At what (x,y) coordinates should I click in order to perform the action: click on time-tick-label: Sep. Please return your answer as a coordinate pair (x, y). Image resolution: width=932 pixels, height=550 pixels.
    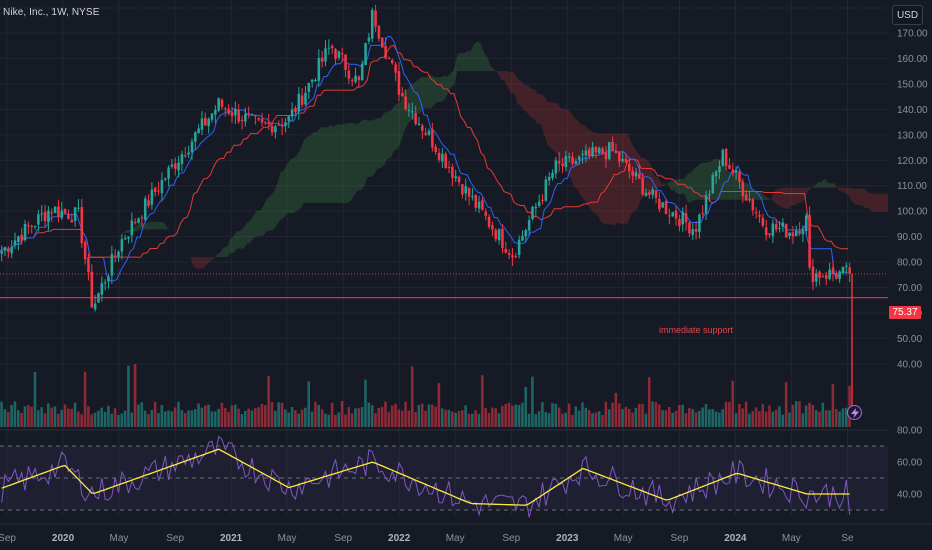
    Looking at the image, I should click on (511, 538).